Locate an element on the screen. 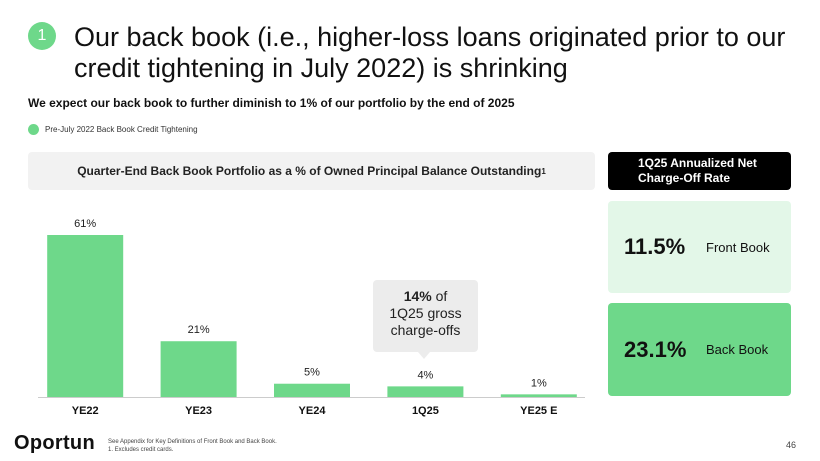  callout-line-3: charge-offs is located at coordinates (425, 330).